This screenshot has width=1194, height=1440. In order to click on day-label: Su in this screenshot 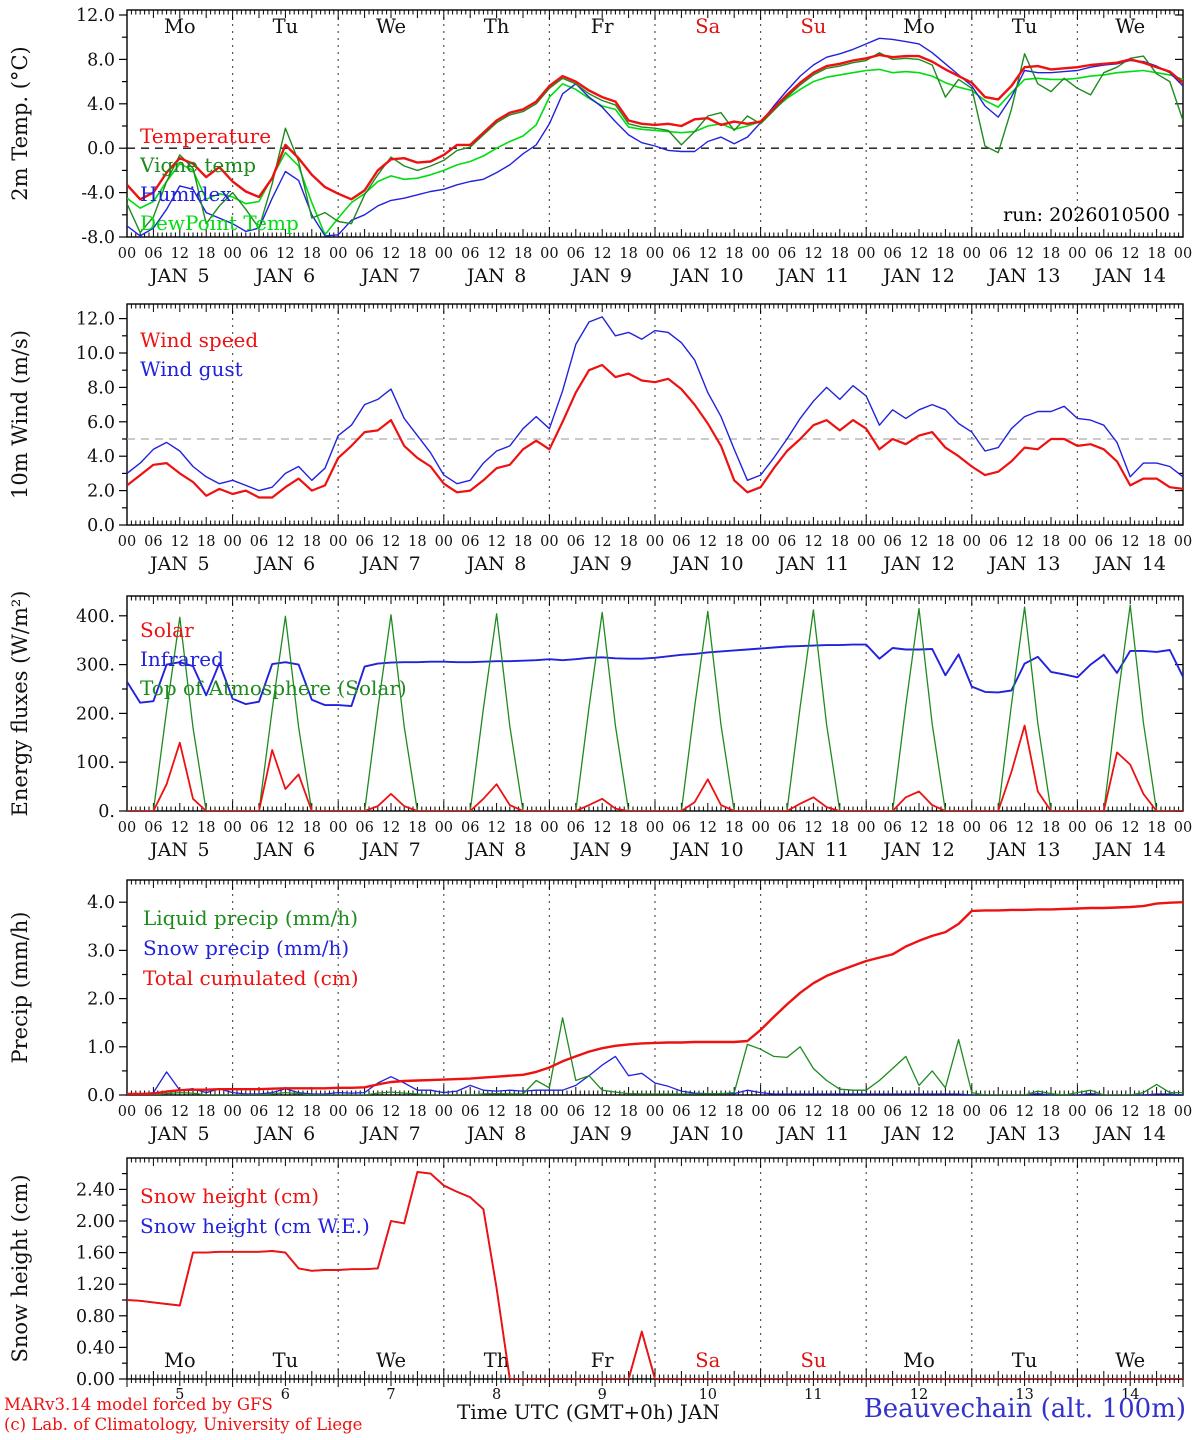, I will do `click(813, 26)`.